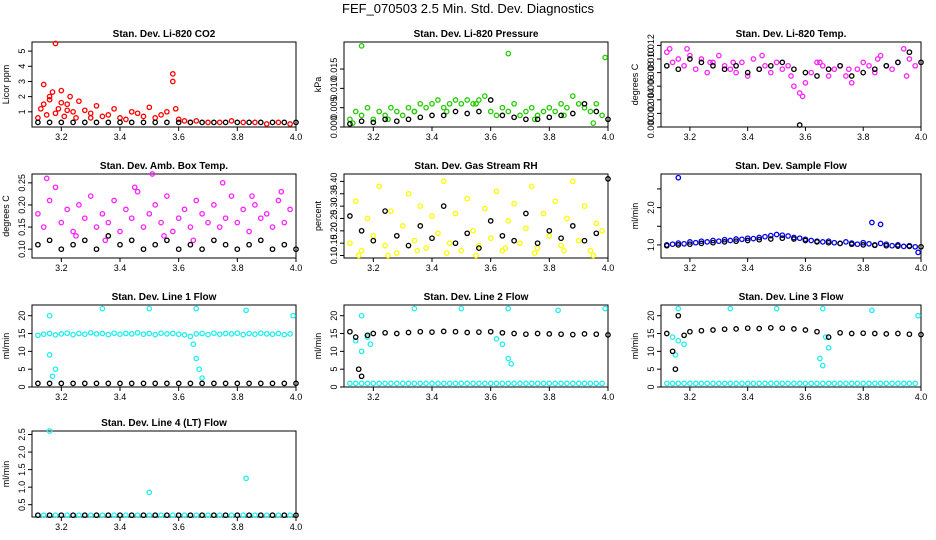 The height and width of the screenshot is (540, 936). What do you see at coordinates (690, 397) in the screenshot?
I see `x-tick-label: 3.2` at bounding box center [690, 397].